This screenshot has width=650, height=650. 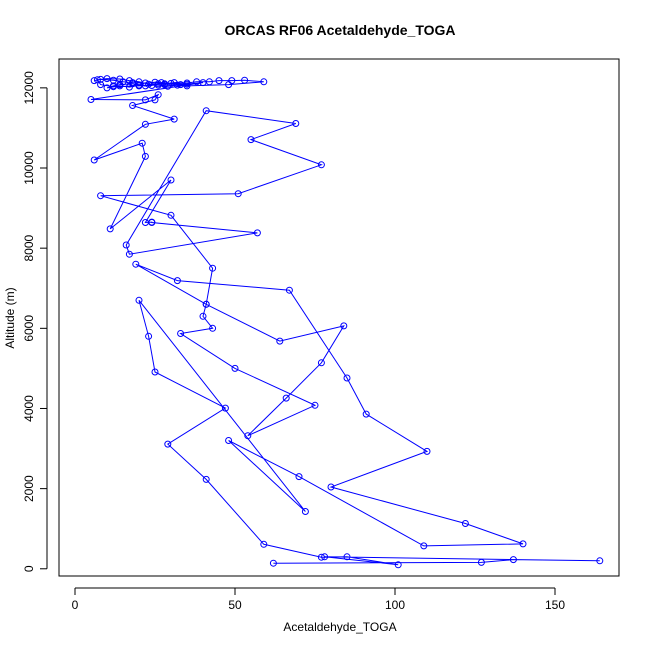 I want to click on x-tick-label: 50, so click(x=235, y=605).